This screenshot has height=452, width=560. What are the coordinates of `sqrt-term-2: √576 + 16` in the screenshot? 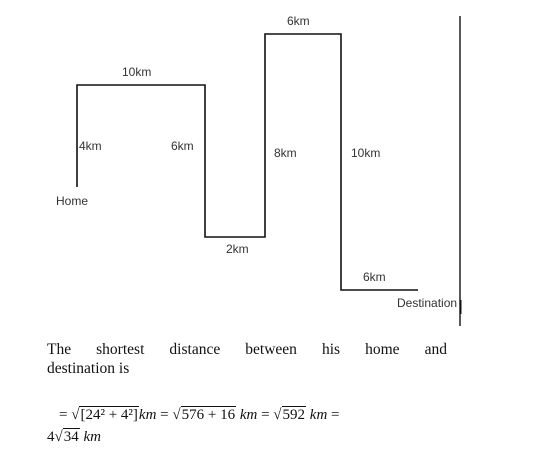 It's located at (204, 414).